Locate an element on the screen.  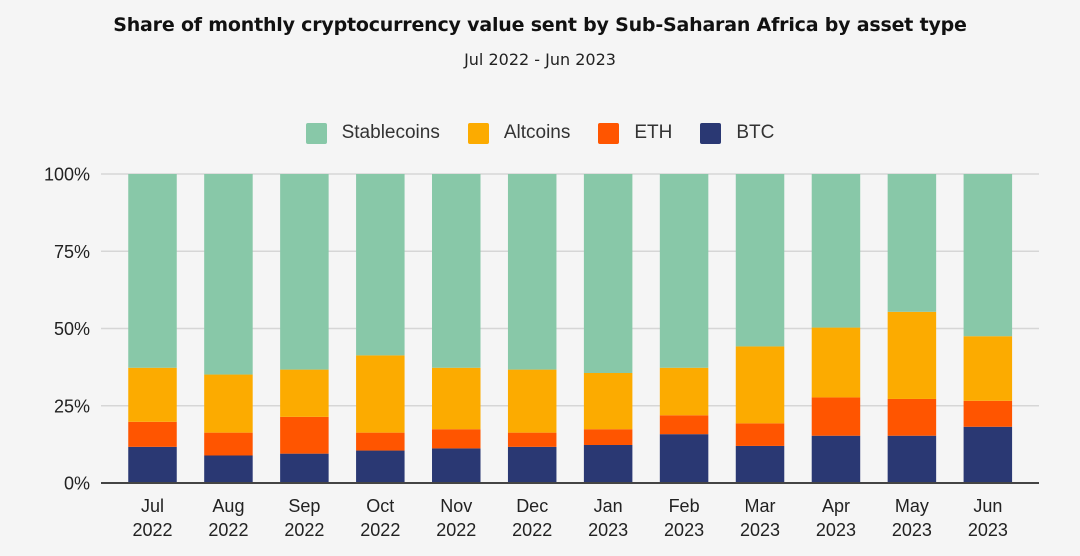
x-tick-label-apr-2023-line1: Apr is located at coordinates (836, 506).